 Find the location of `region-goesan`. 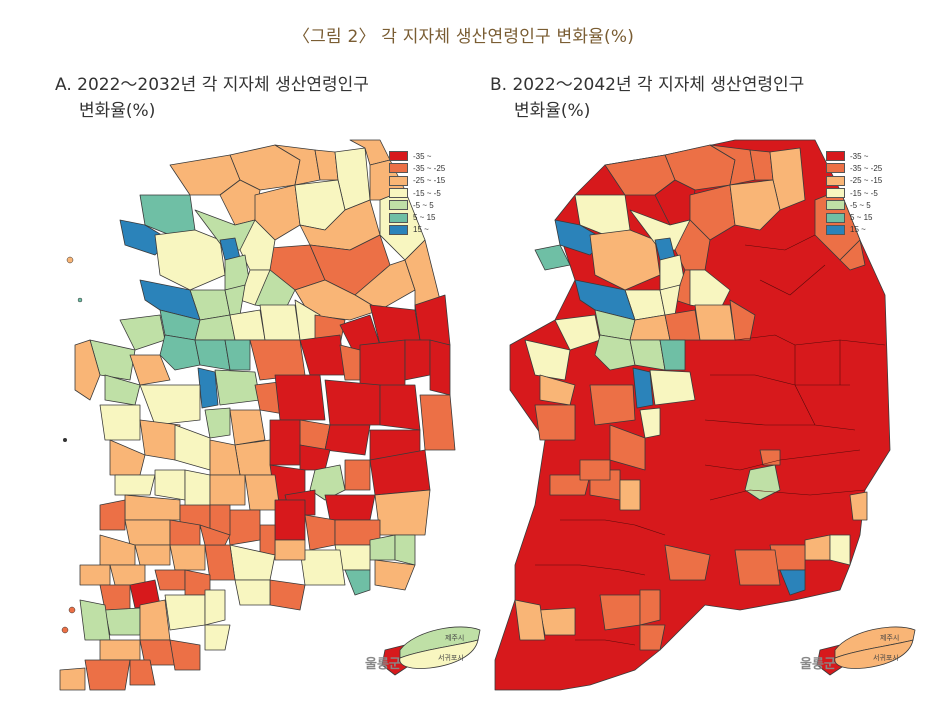

region-goesan is located at coordinates (277, 360).